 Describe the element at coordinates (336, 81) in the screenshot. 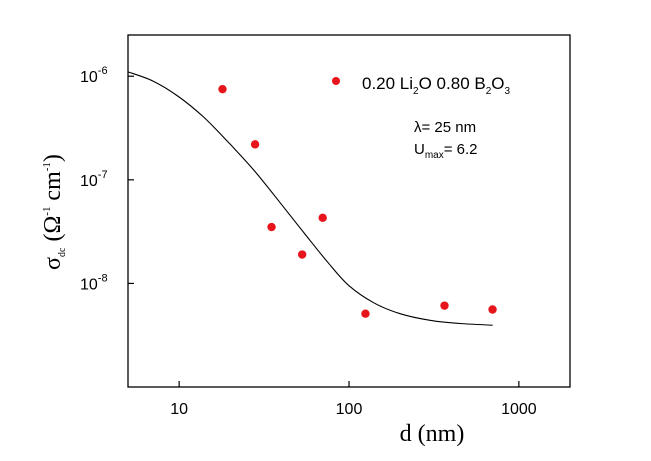

I see `legend-marker` at that location.